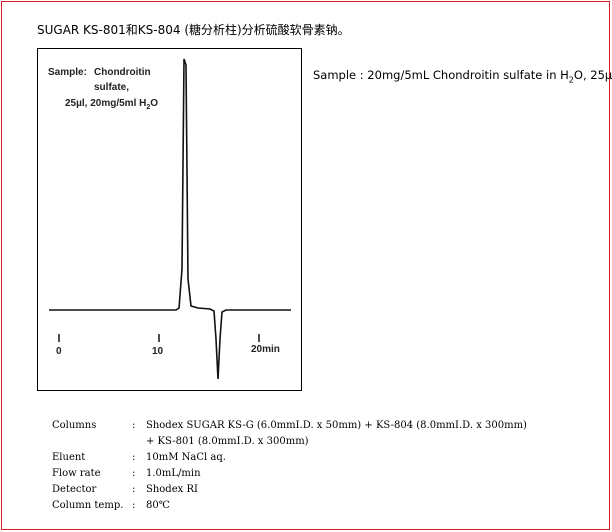 This screenshot has width=612, height=532. Describe the element at coordinates (265, 349) in the screenshot. I see `tick-label-20: 20min` at that location.